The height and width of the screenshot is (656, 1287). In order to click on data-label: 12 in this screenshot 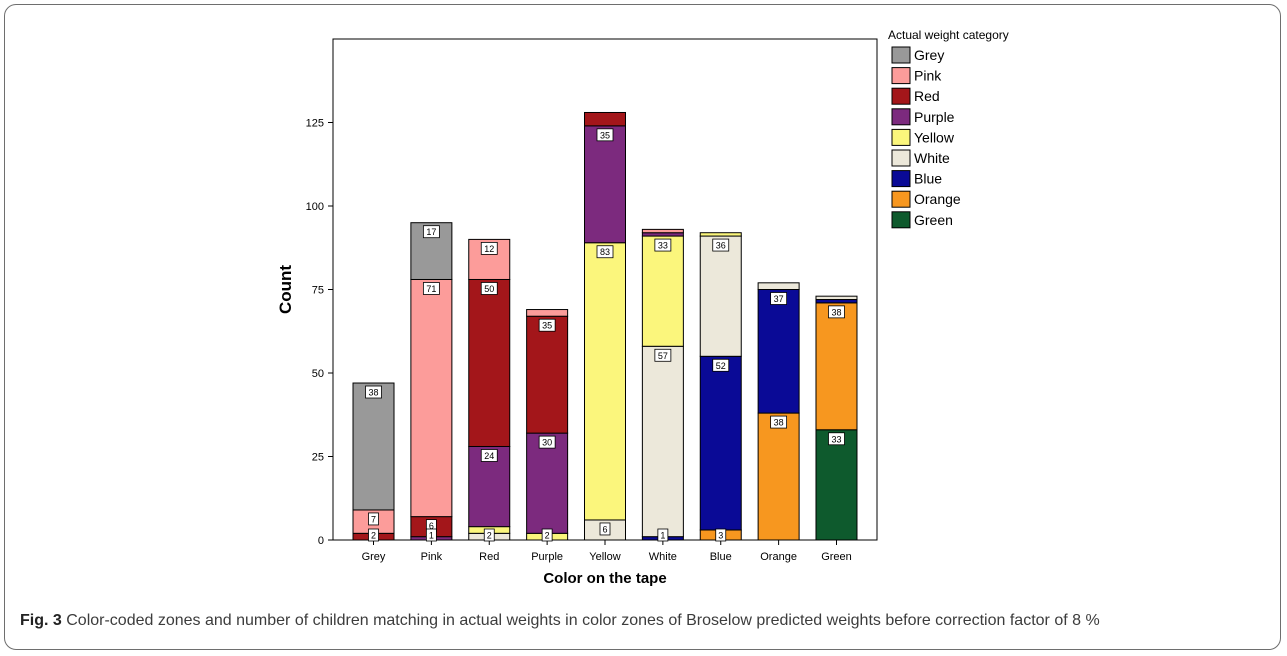, I will do `click(489, 249)`.